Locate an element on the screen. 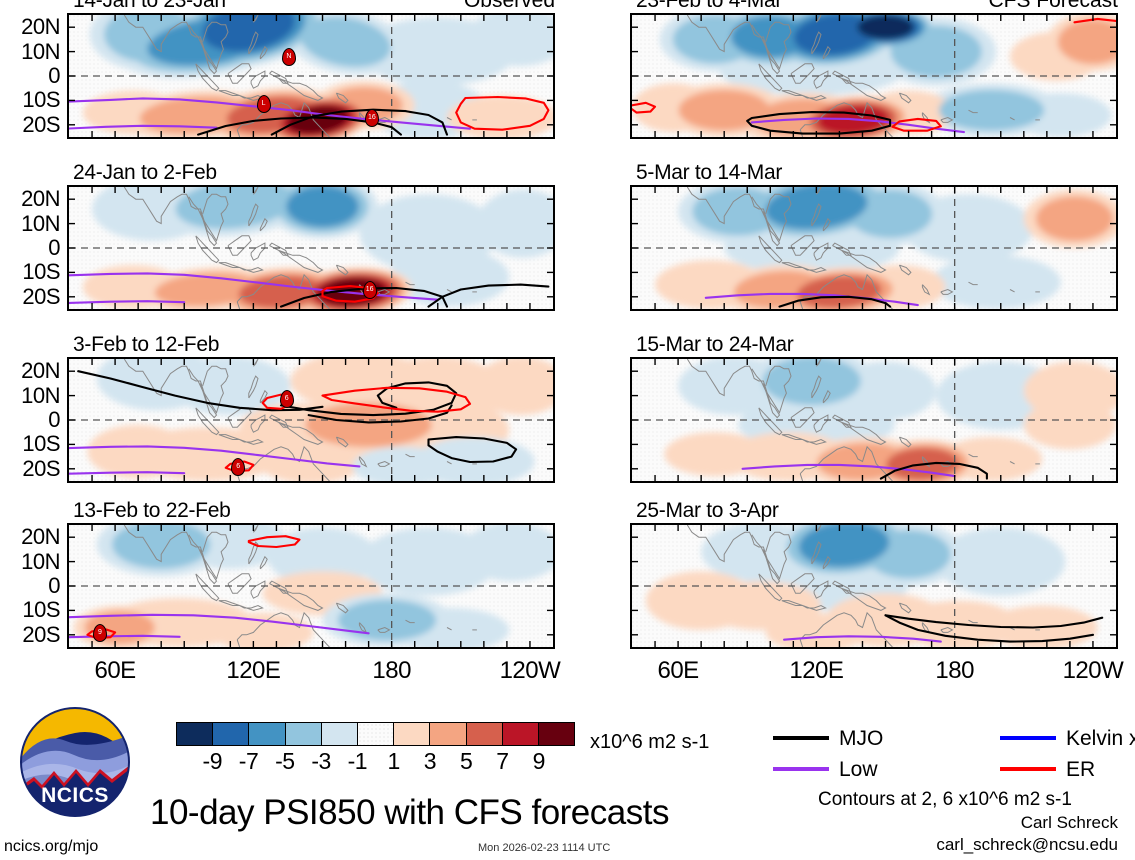 The height and width of the screenshot is (860, 1135). svg-text: NCICS is located at coordinates (75, 795).